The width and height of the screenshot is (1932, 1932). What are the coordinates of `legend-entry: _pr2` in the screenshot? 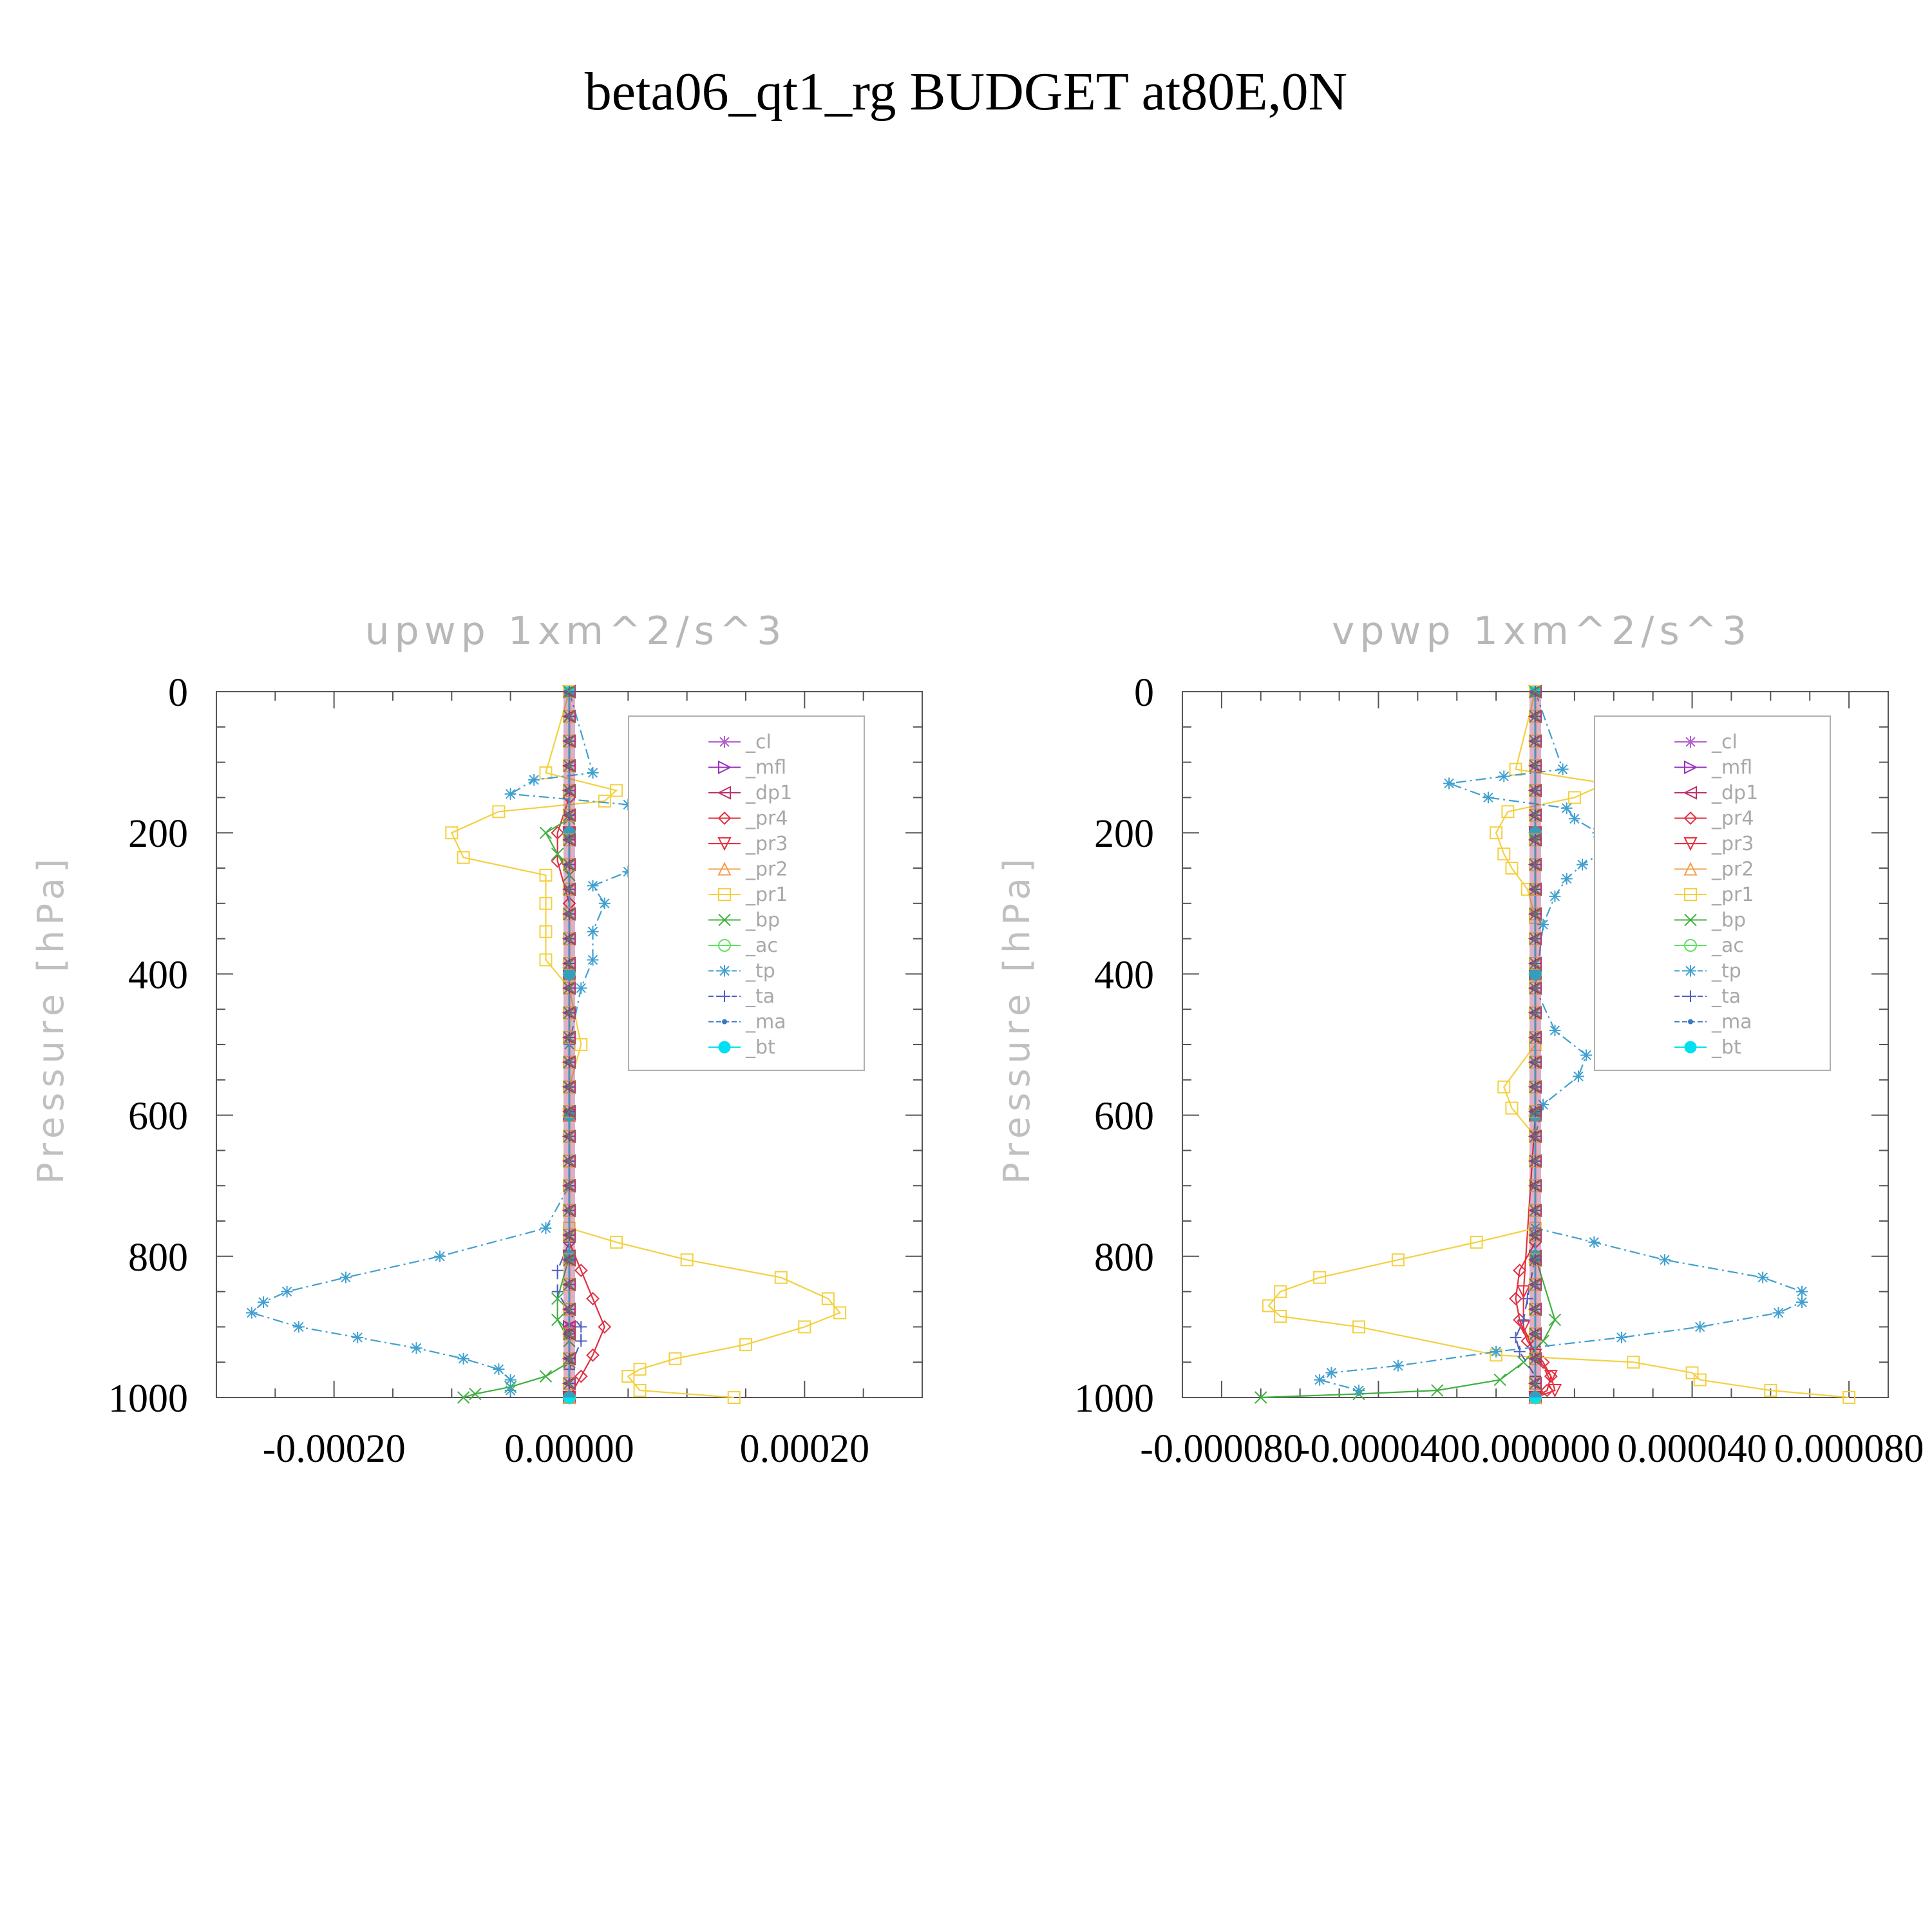 It's located at (748, 870).